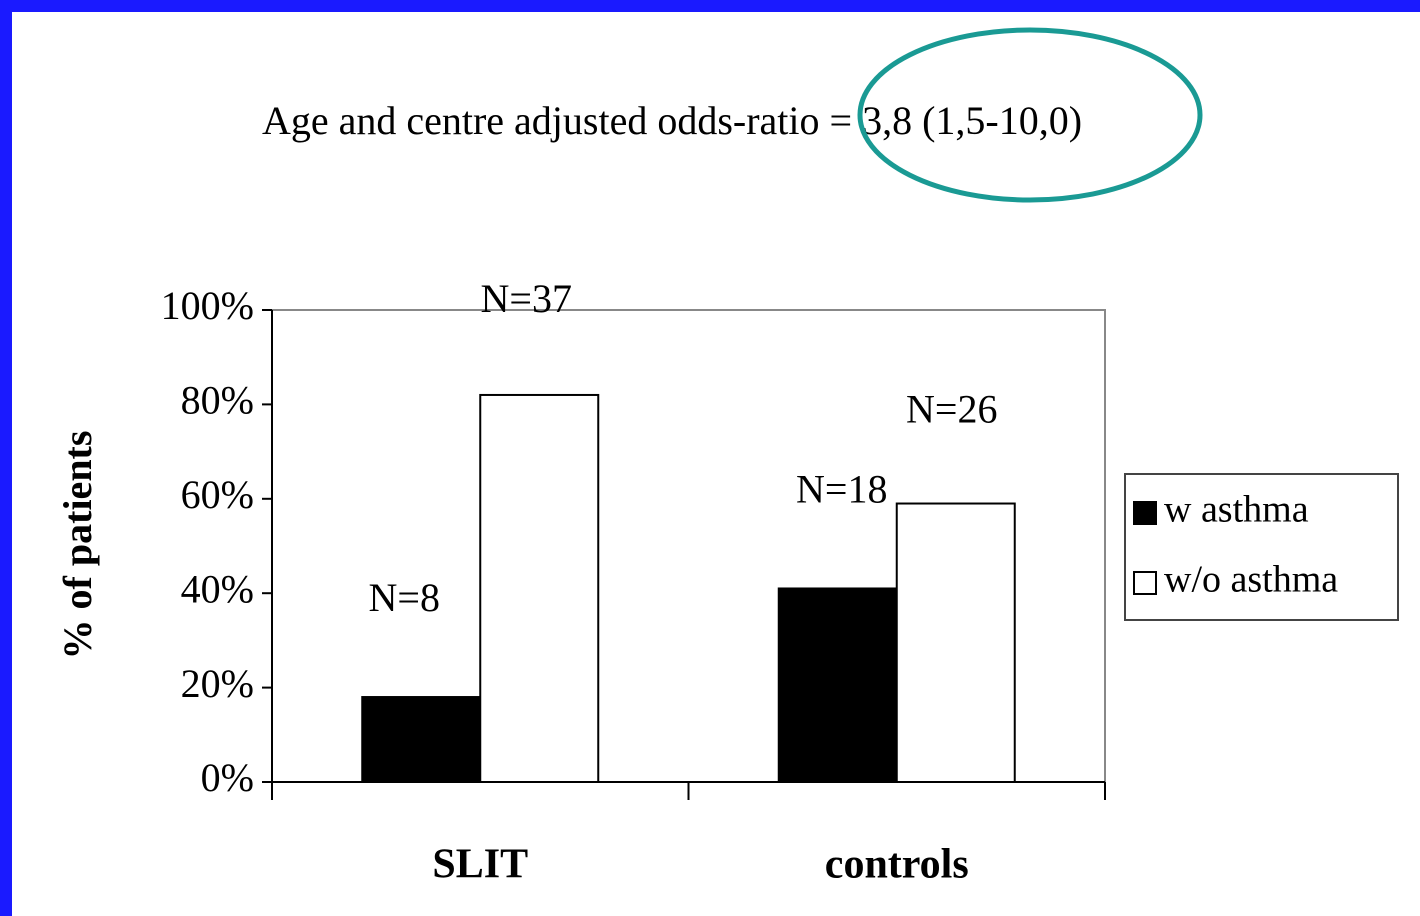 This screenshot has width=1420, height=916. What do you see at coordinates (6, 458) in the screenshot?
I see `border-left` at bounding box center [6, 458].